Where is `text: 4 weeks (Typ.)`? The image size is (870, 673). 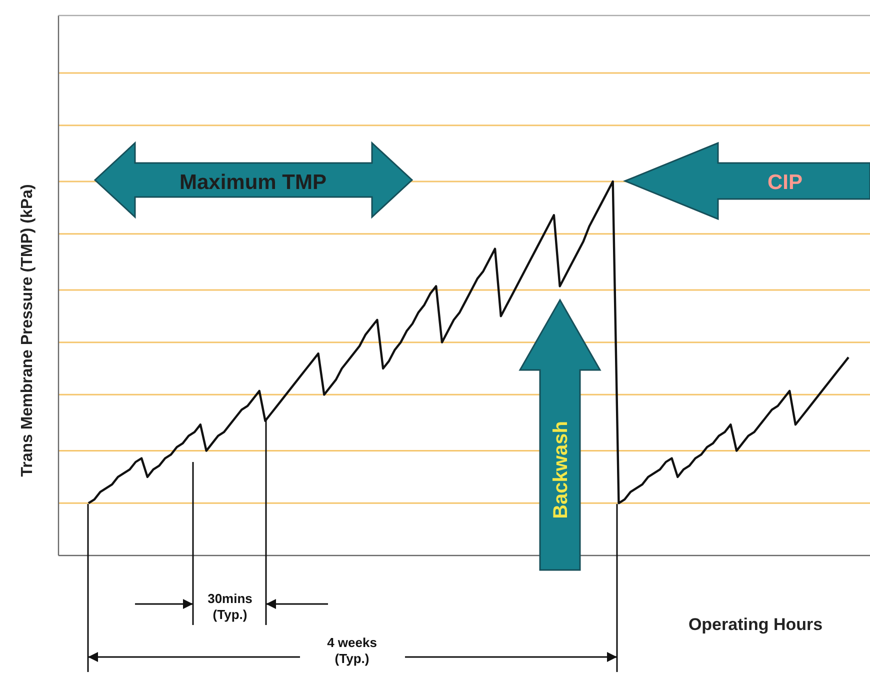 text: 4 weeks (Typ.) is located at coordinates (352, 650).